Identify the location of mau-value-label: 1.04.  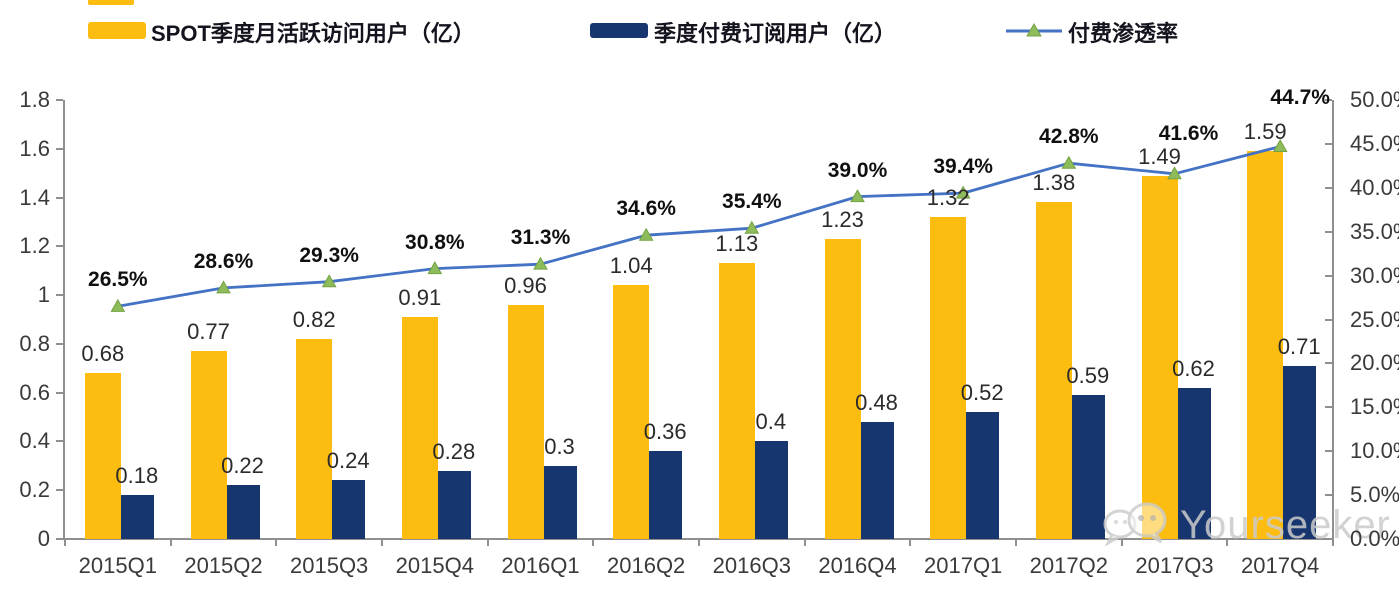
(631, 266).